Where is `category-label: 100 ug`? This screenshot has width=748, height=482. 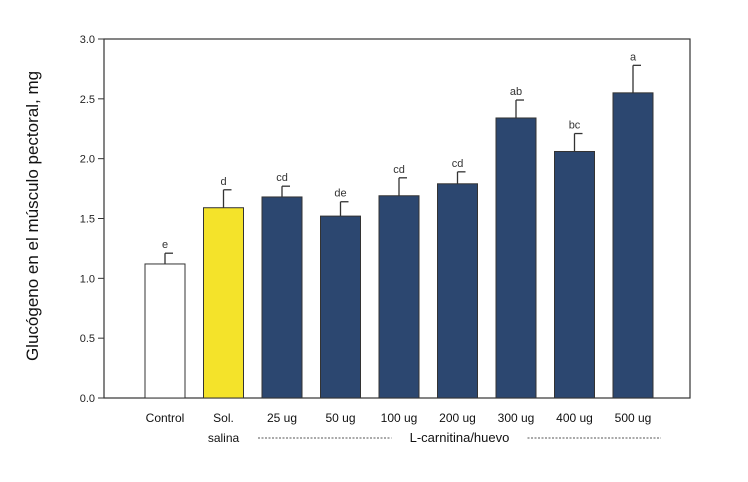
category-label: 100 ug is located at coordinates (399, 418).